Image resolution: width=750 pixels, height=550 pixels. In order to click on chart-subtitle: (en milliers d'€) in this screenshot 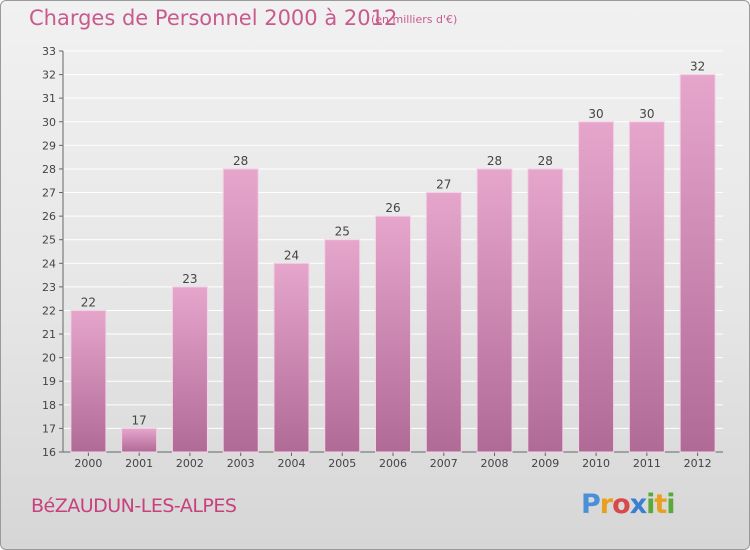, I will do `click(414, 19)`.